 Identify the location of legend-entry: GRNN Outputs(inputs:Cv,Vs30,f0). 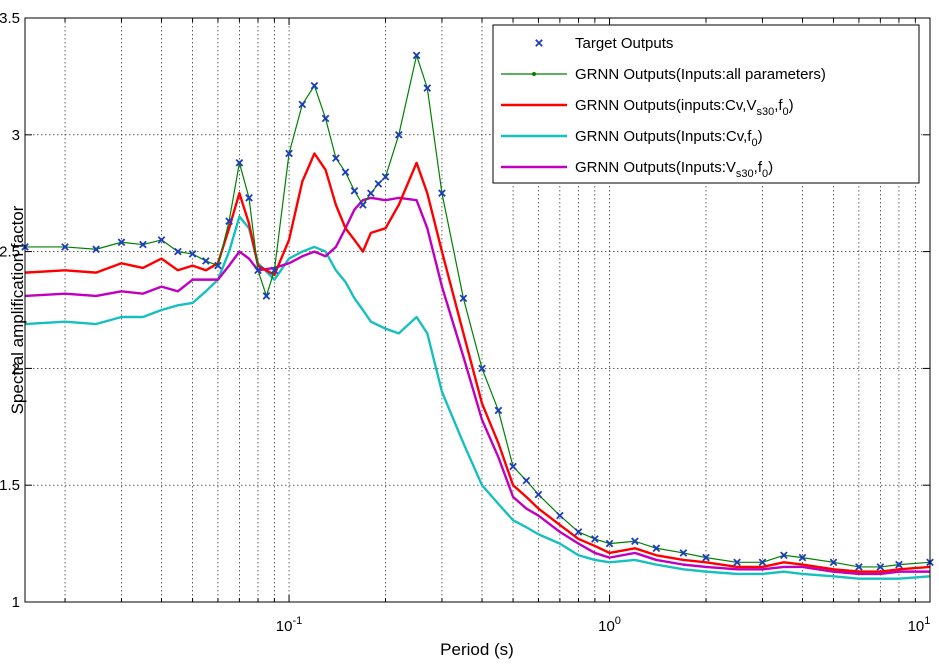
(647, 107).